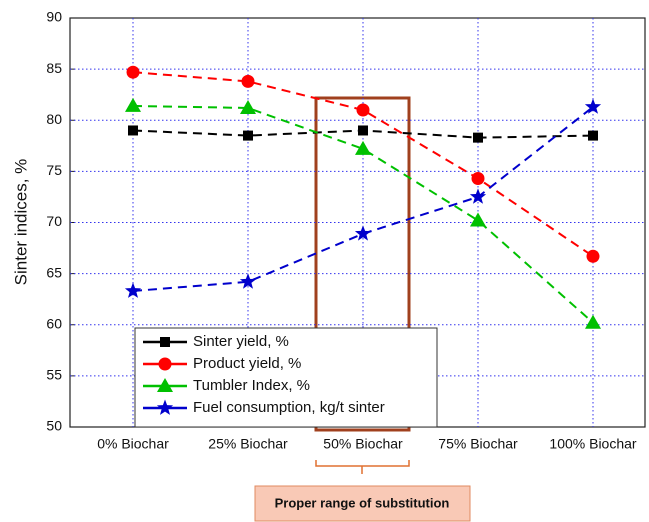 This screenshot has height=522, width=649. What do you see at coordinates (478, 444) in the screenshot?
I see `x-tick-label: 75% Biochar` at bounding box center [478, 444].